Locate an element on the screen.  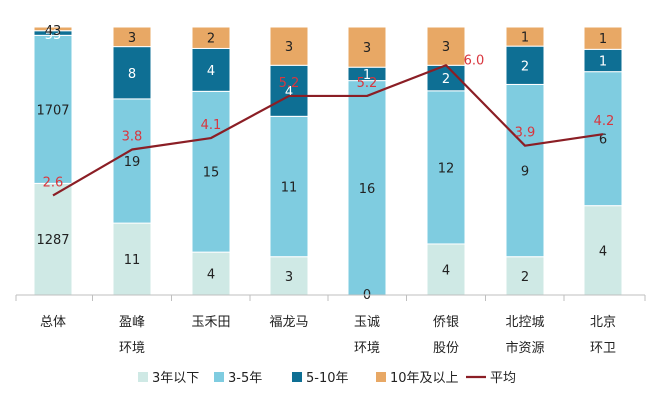
segment-value-label: 9 is located at coordinates (525, 172).